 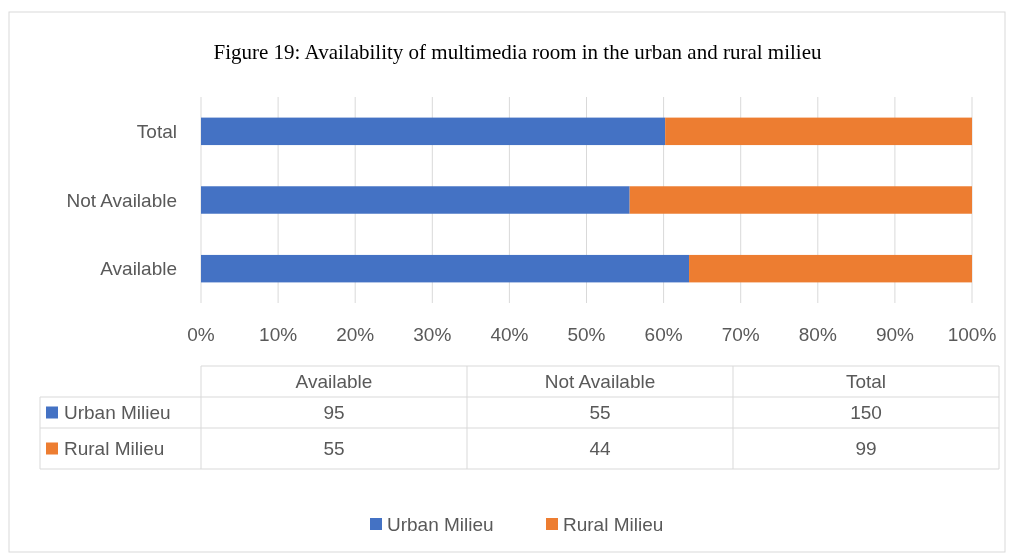 What do you see at coordinates (156, 131) in the screenshot?
I see `y-tick-label: Total` at bounding box center [156, 131].